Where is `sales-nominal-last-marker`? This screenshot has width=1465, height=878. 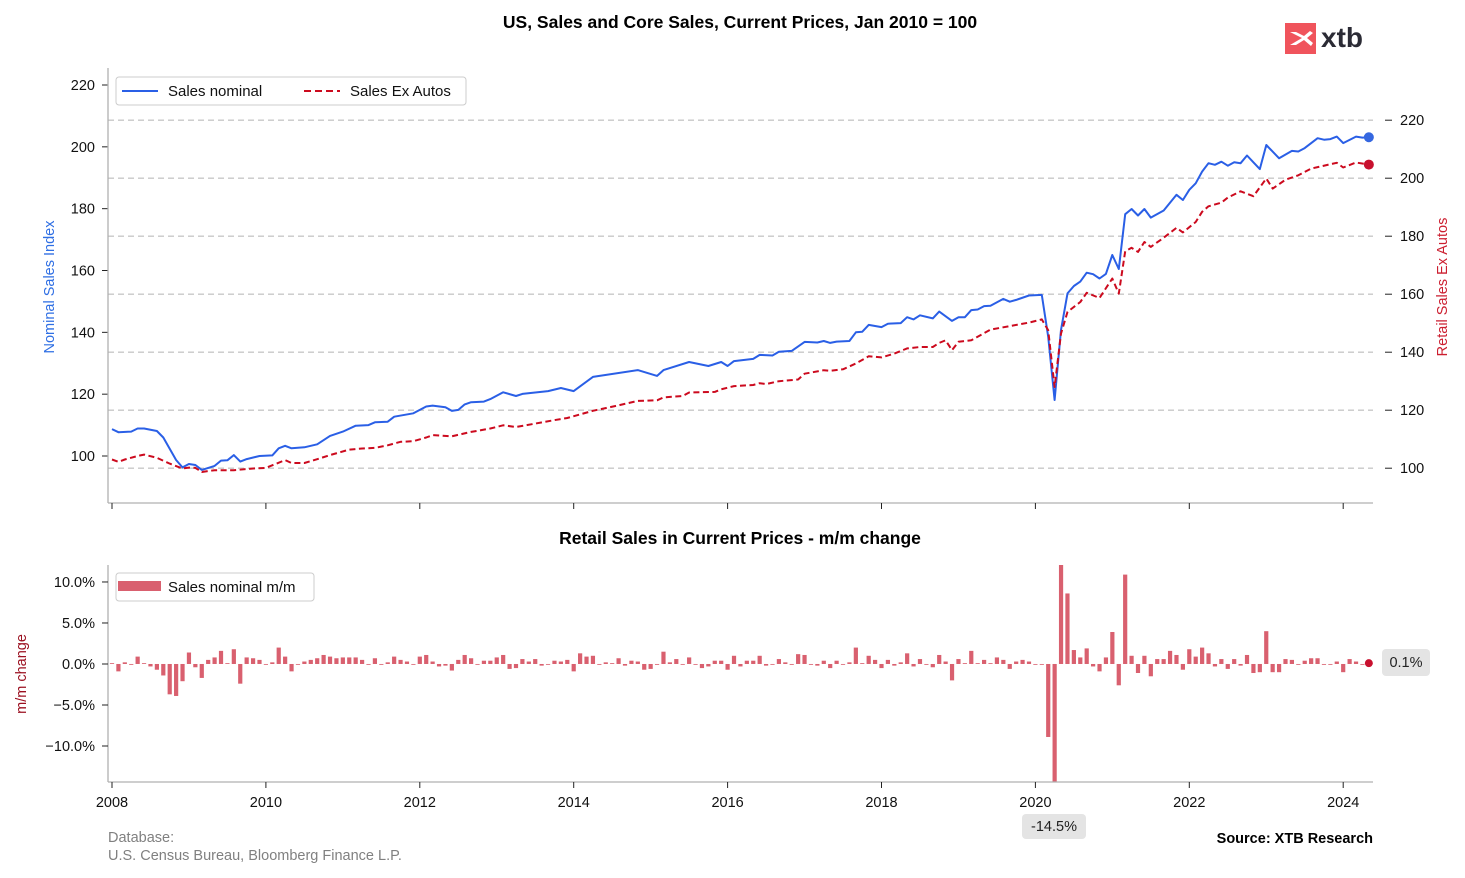
sales-nominal-last-marker is located at coordinates (1368, 137).